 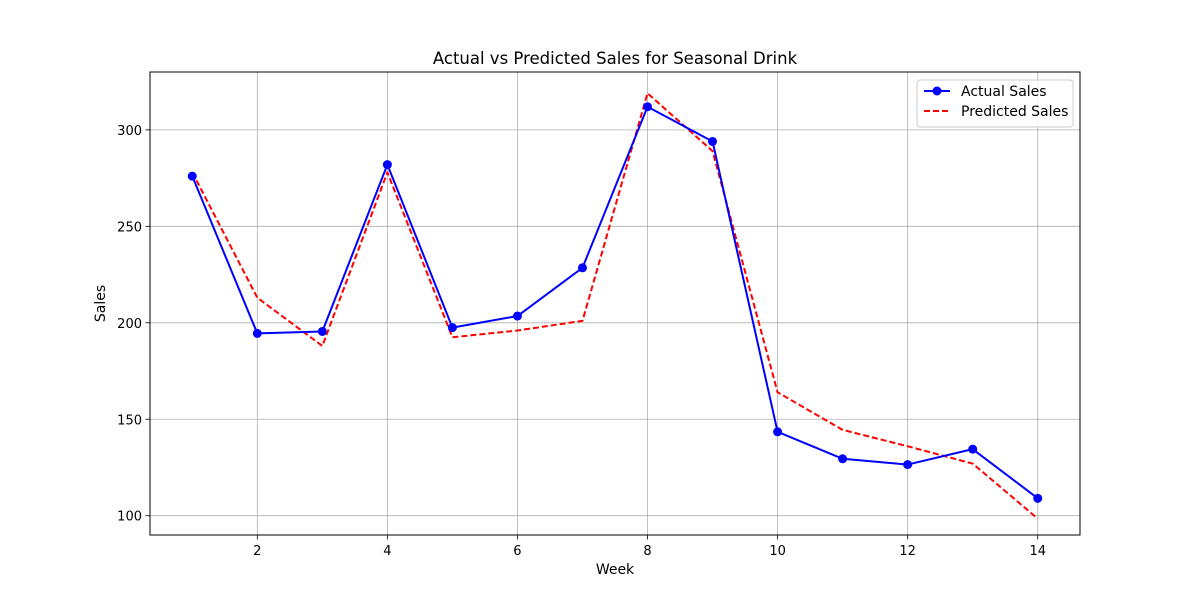 What do you see at coordinates (387, 551) in the screenshot?
I see `x-tick-label: 4` at bounding box center [387, 551].